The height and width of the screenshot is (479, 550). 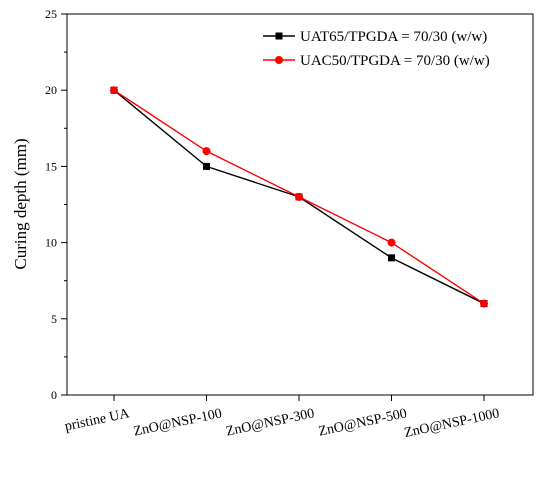 I want to click on y-tick-label-0: 0, so click(x=54, y=395).